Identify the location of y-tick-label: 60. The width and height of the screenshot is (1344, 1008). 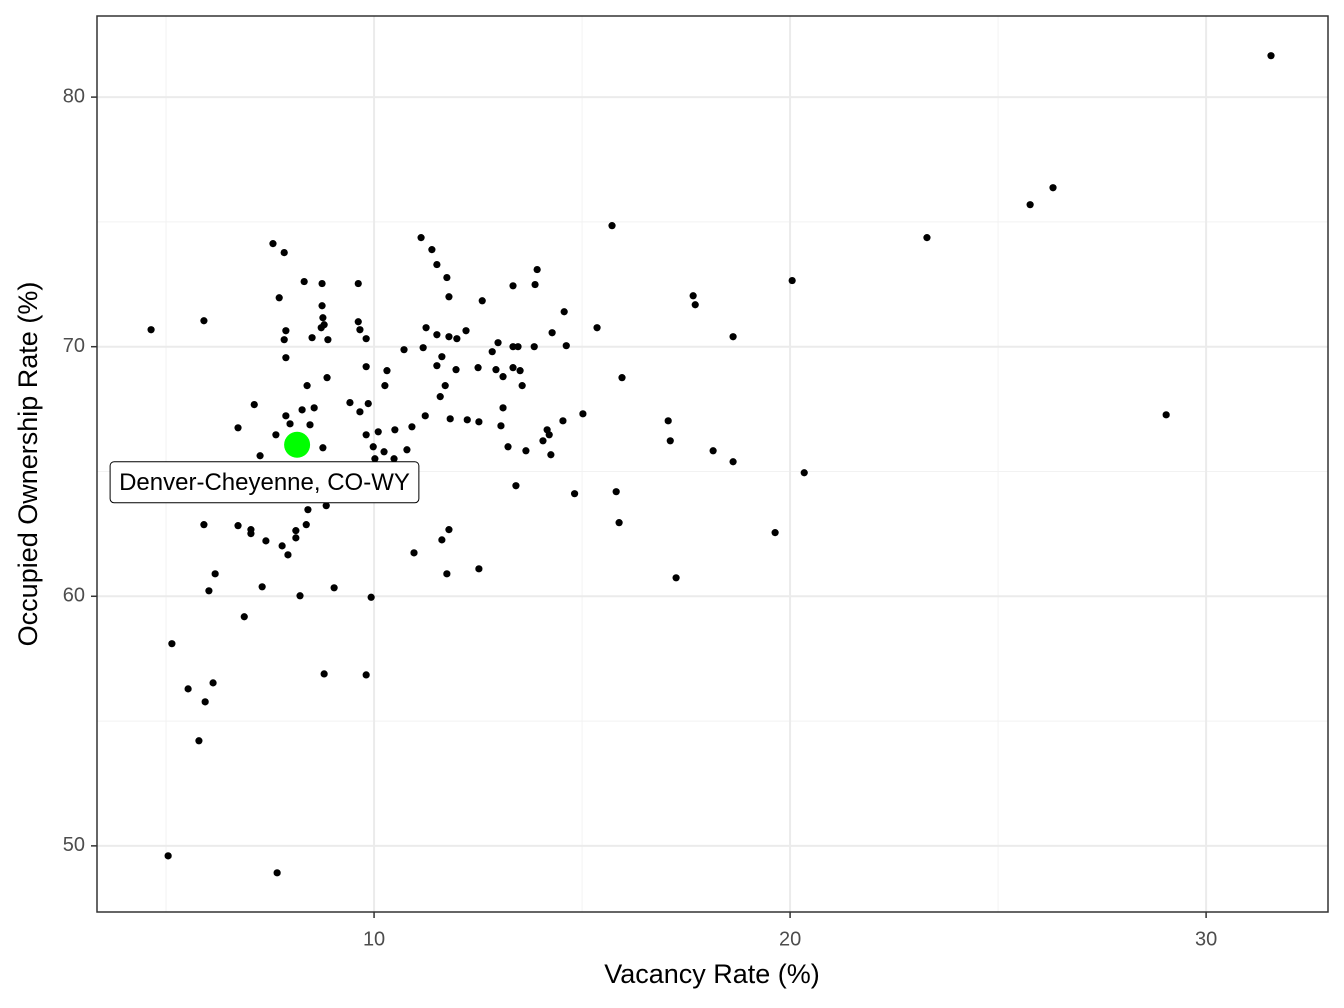
(74, 596).